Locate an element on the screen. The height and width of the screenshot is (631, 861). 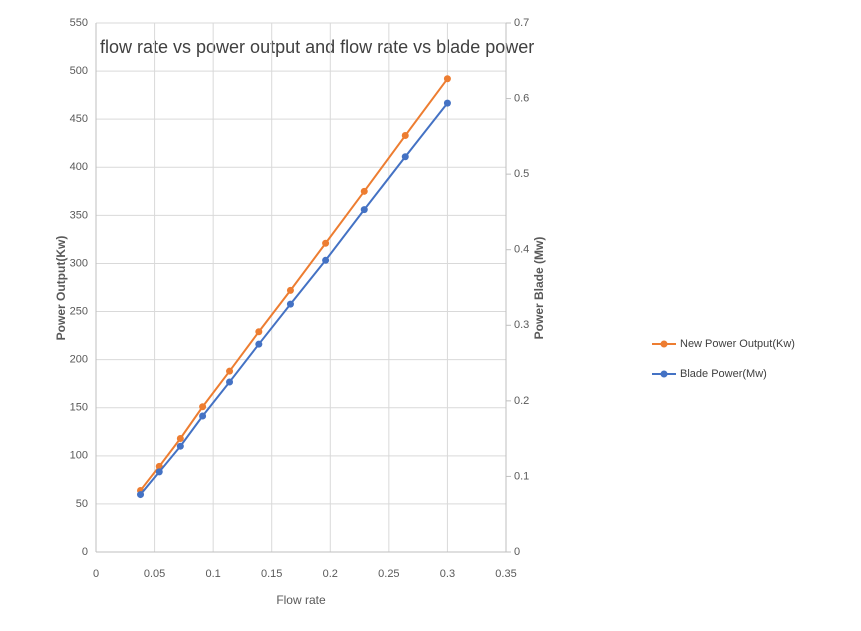
y-tick-label: 0 is located at coordinates (85, 552).